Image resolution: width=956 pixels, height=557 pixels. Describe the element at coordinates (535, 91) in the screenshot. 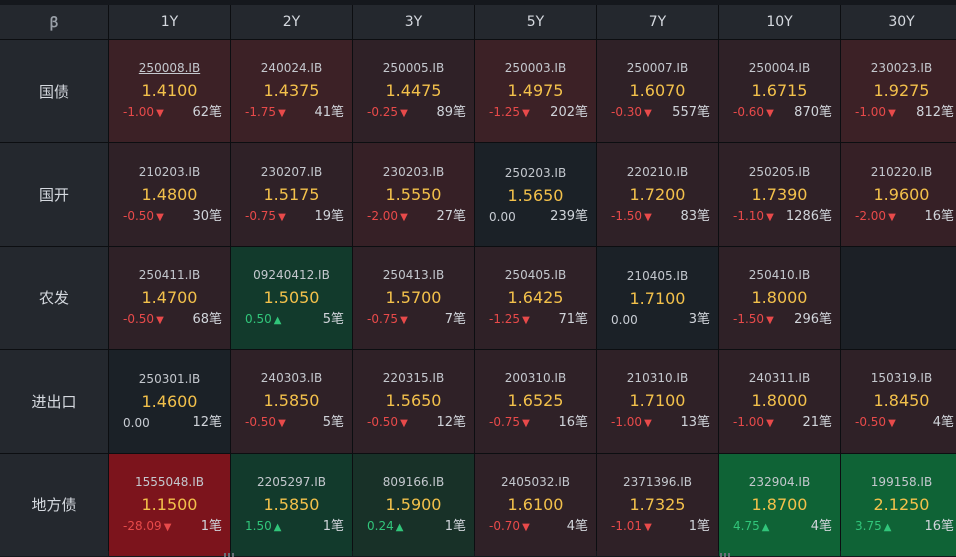

I see `quote-cell: 250003.IB 1.4975 -1.25 ▼ 202笔` at that location.